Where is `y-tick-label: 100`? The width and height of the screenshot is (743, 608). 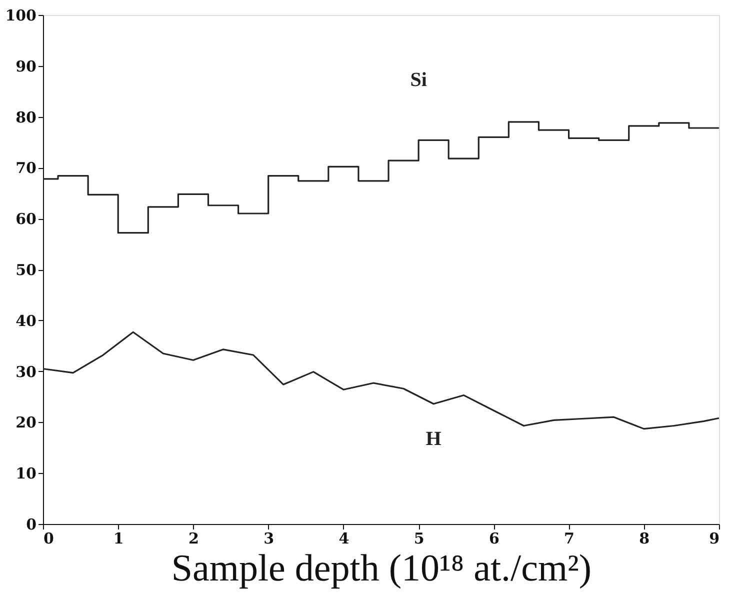
y-tick-label: 100 is located at coordinates (20, 15).